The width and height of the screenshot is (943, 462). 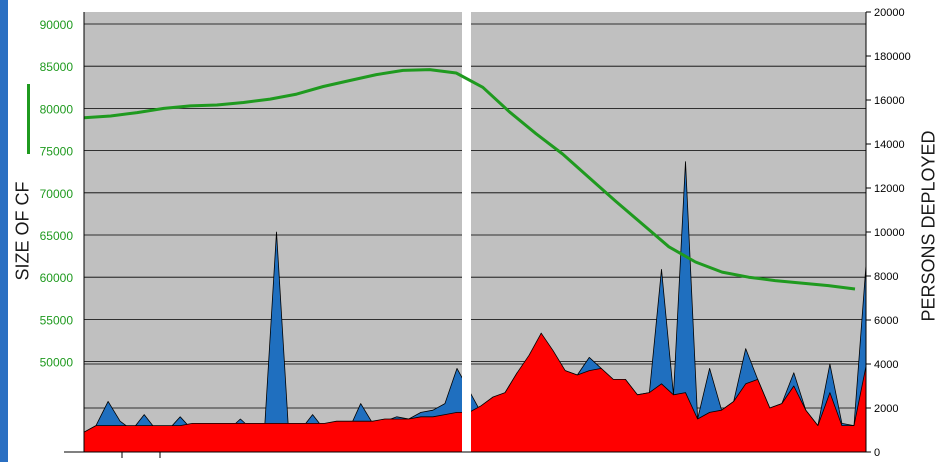 What do you see at coordinates (886, 365) in the screenshot?
I see `y-right-tick-label: 4000` at bounding box center [886, 365].